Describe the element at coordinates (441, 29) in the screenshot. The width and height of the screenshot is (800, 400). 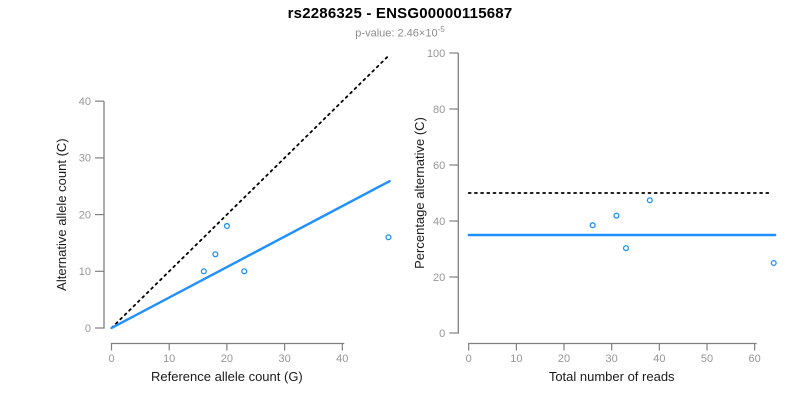
I see `pvalue-exponent: -5` at that location.